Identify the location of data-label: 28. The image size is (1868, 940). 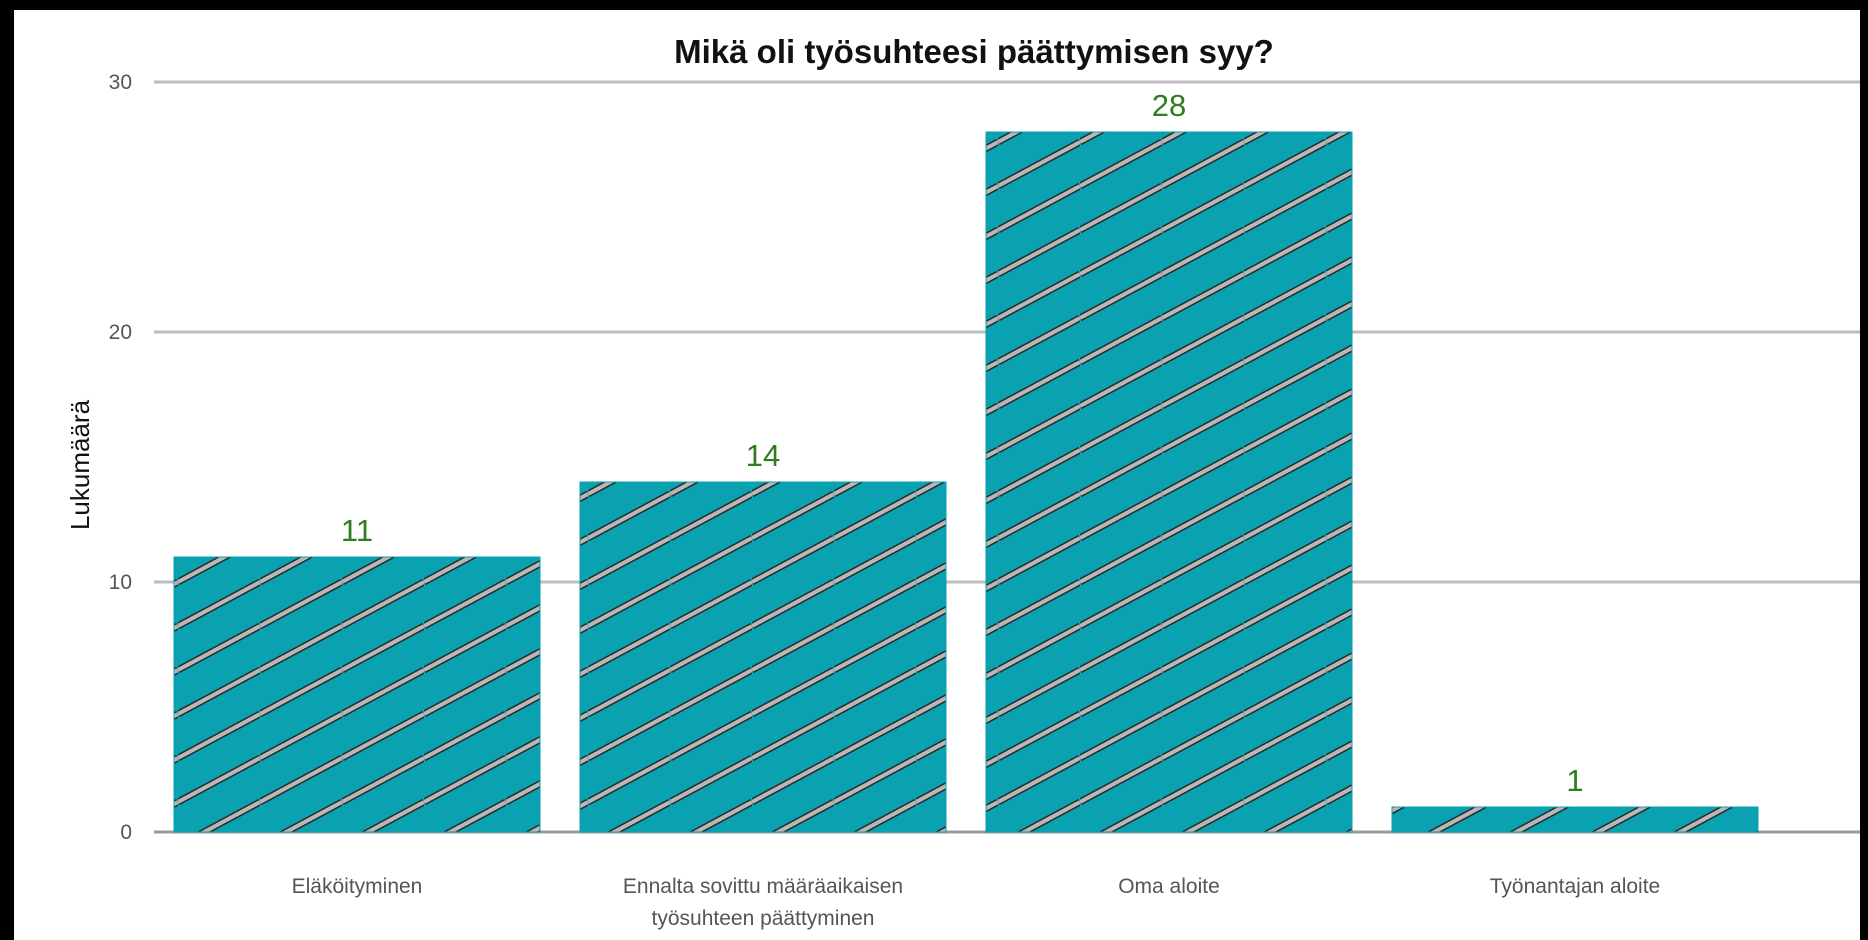
(1169, 105).